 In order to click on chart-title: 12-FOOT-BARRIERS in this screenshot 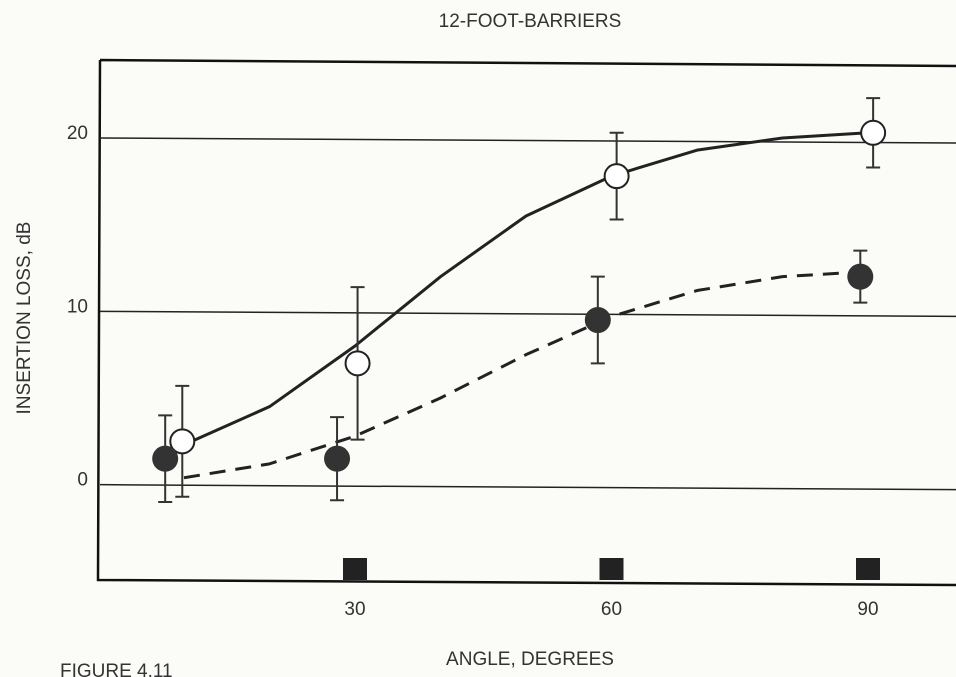, I will do `click(530, 21)`.